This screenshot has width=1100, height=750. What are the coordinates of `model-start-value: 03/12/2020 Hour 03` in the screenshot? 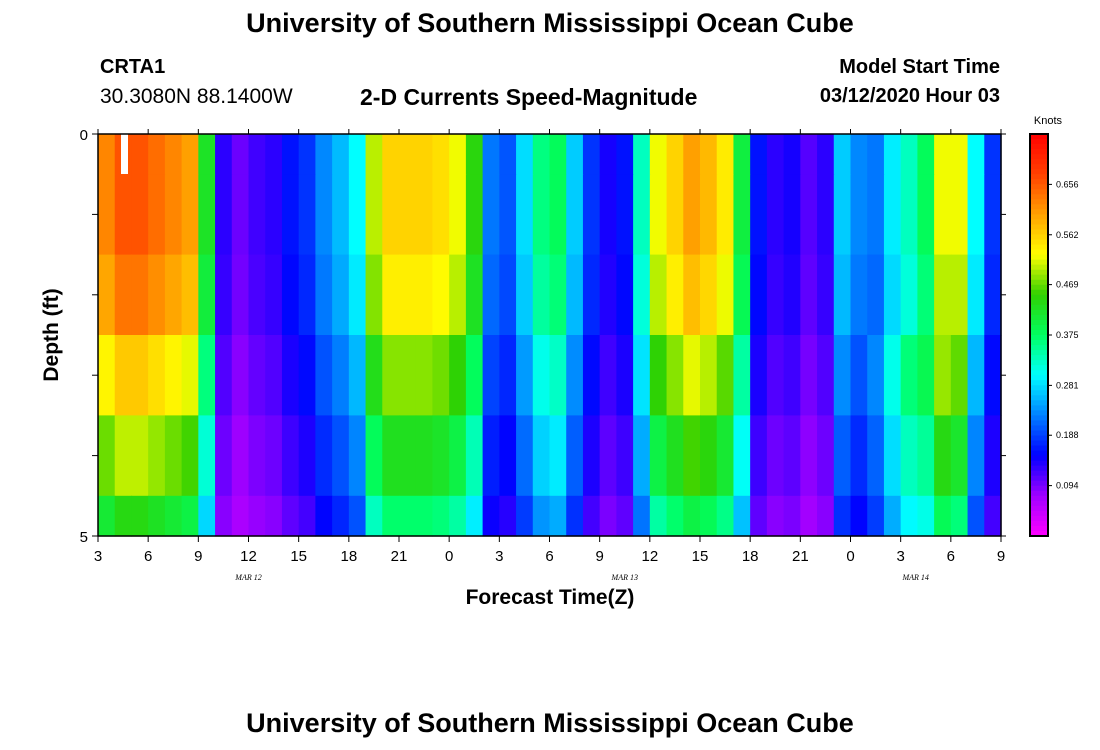 It's located at (909, 96).